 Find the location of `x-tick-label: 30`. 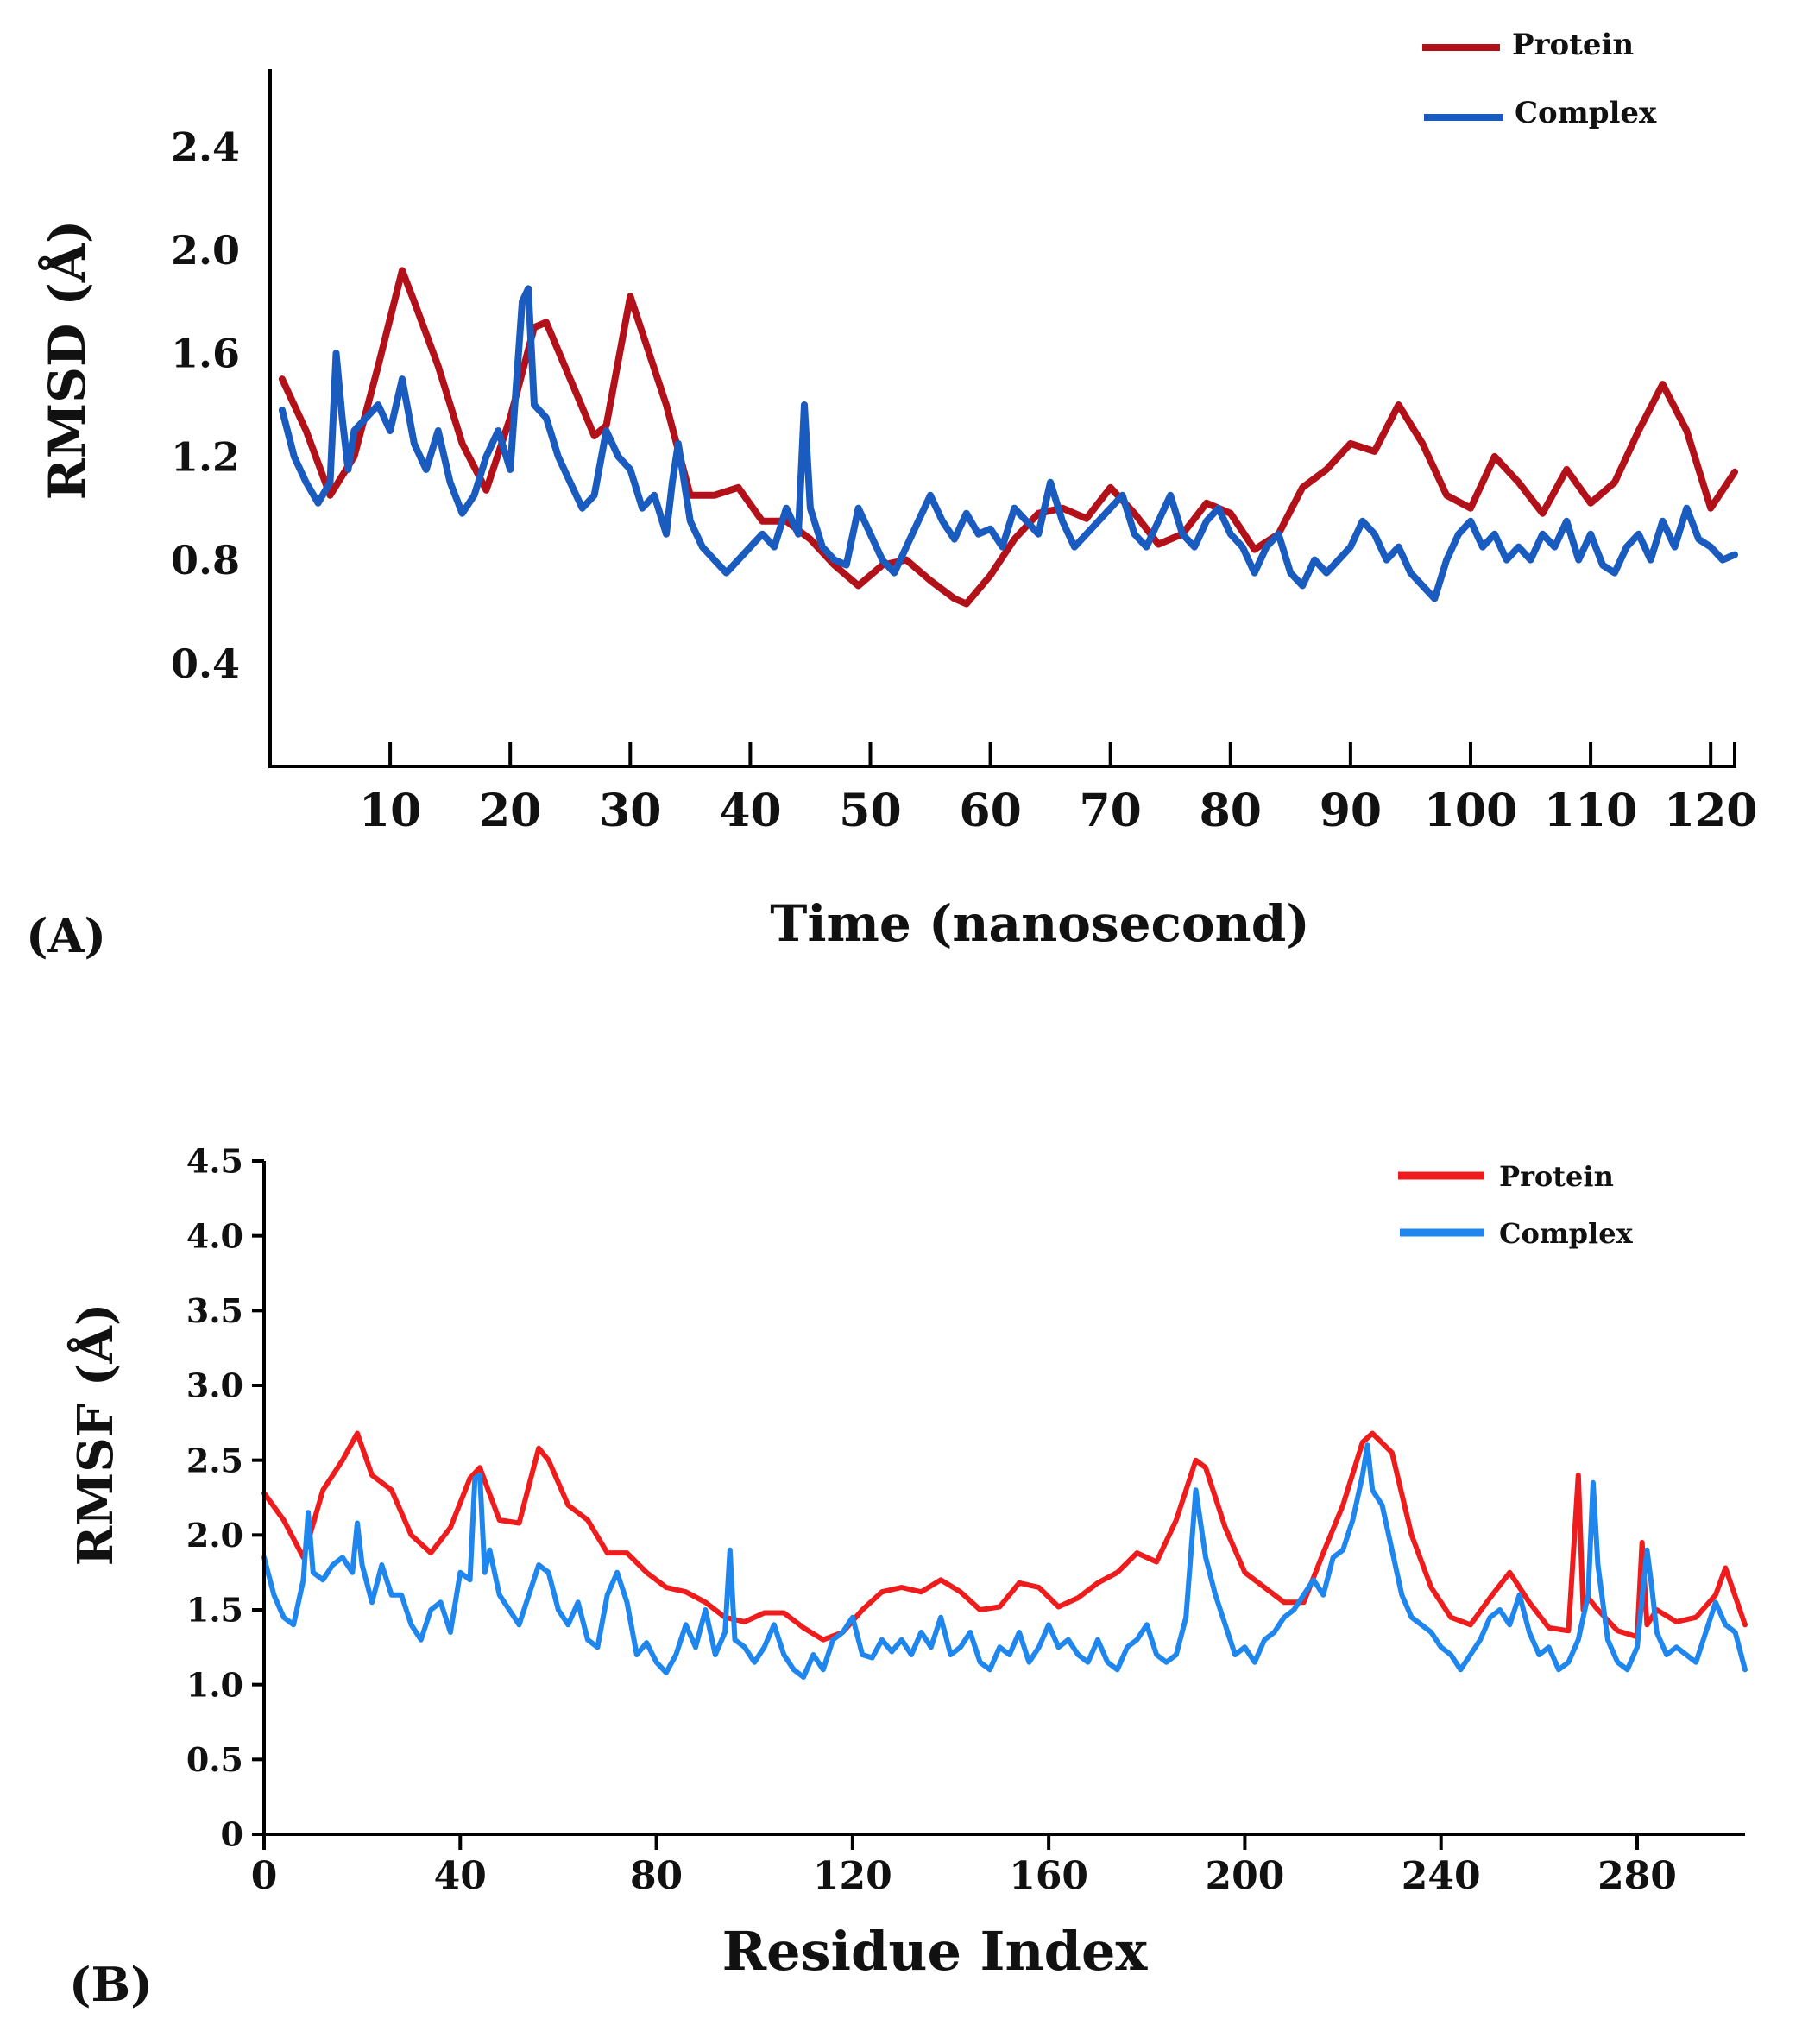

x-tick-label: 30 is located at coordinates (630, 811).